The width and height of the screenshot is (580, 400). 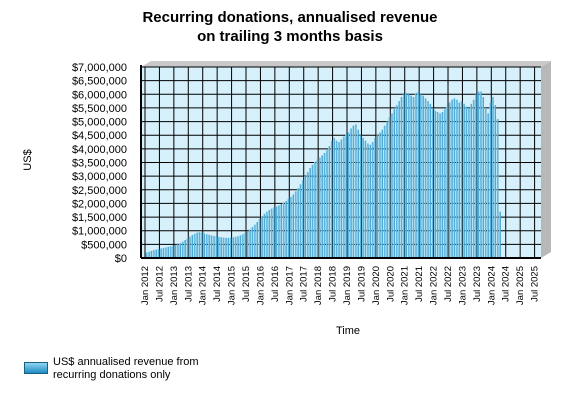 What do you see at coordinates (477, 284) in the screenshot?
I see `x-tick-label: Jul 2023` at bounding box center [477, 284].